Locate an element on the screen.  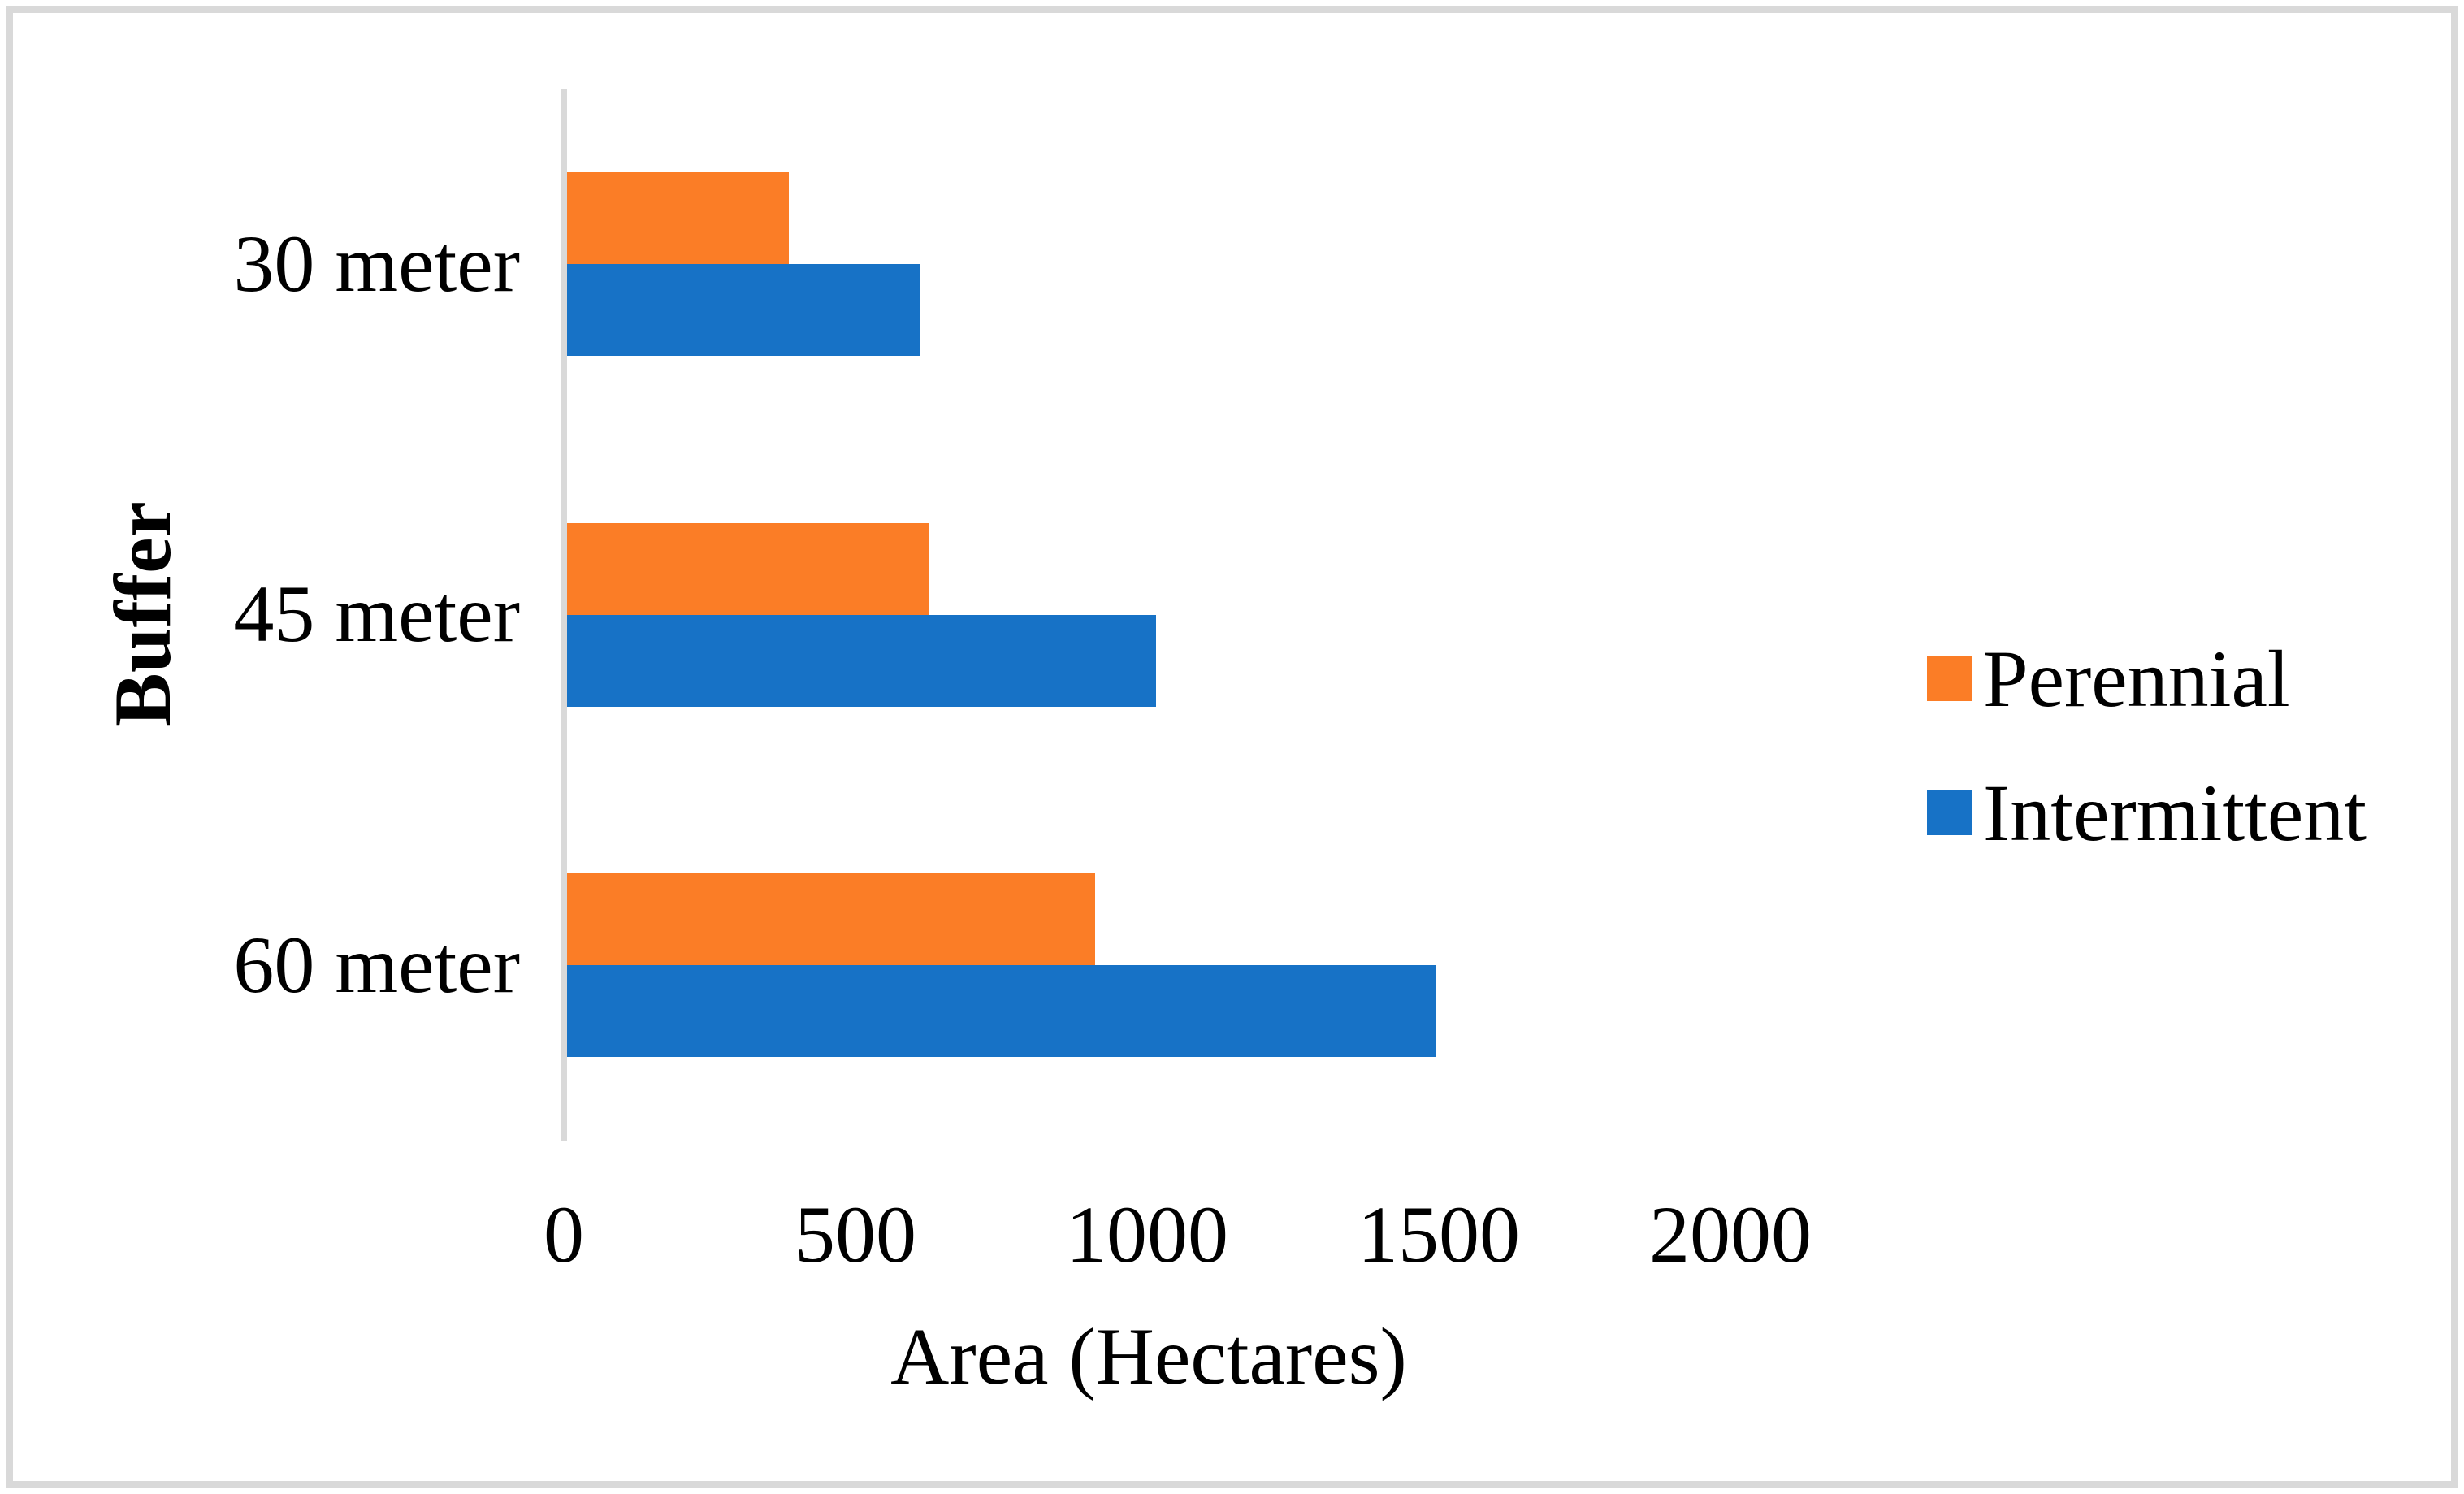
x-tick-label-500: 500 is located at coordinates (855, 1234).